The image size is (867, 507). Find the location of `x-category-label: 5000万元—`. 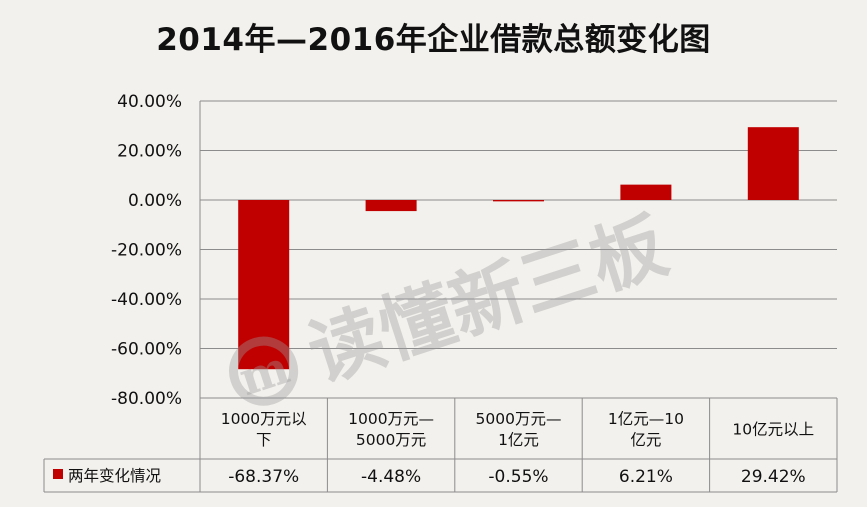

x-category-label: 5000万元— is located at coordinates (519, 419).